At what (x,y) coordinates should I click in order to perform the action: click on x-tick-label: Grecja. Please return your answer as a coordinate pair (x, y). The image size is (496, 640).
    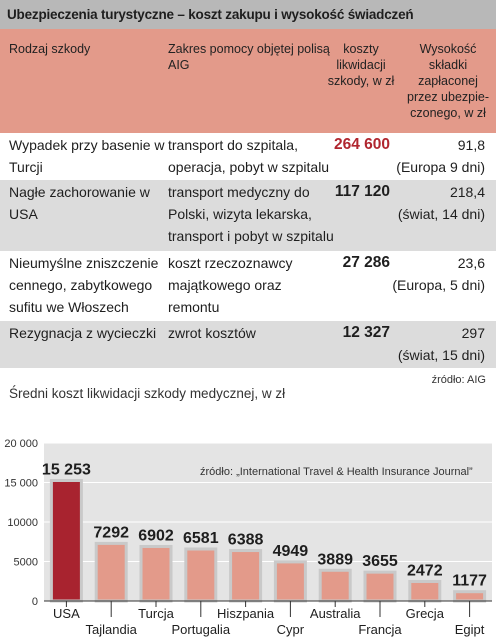
    Looking at the image, I should click on (425, 613).